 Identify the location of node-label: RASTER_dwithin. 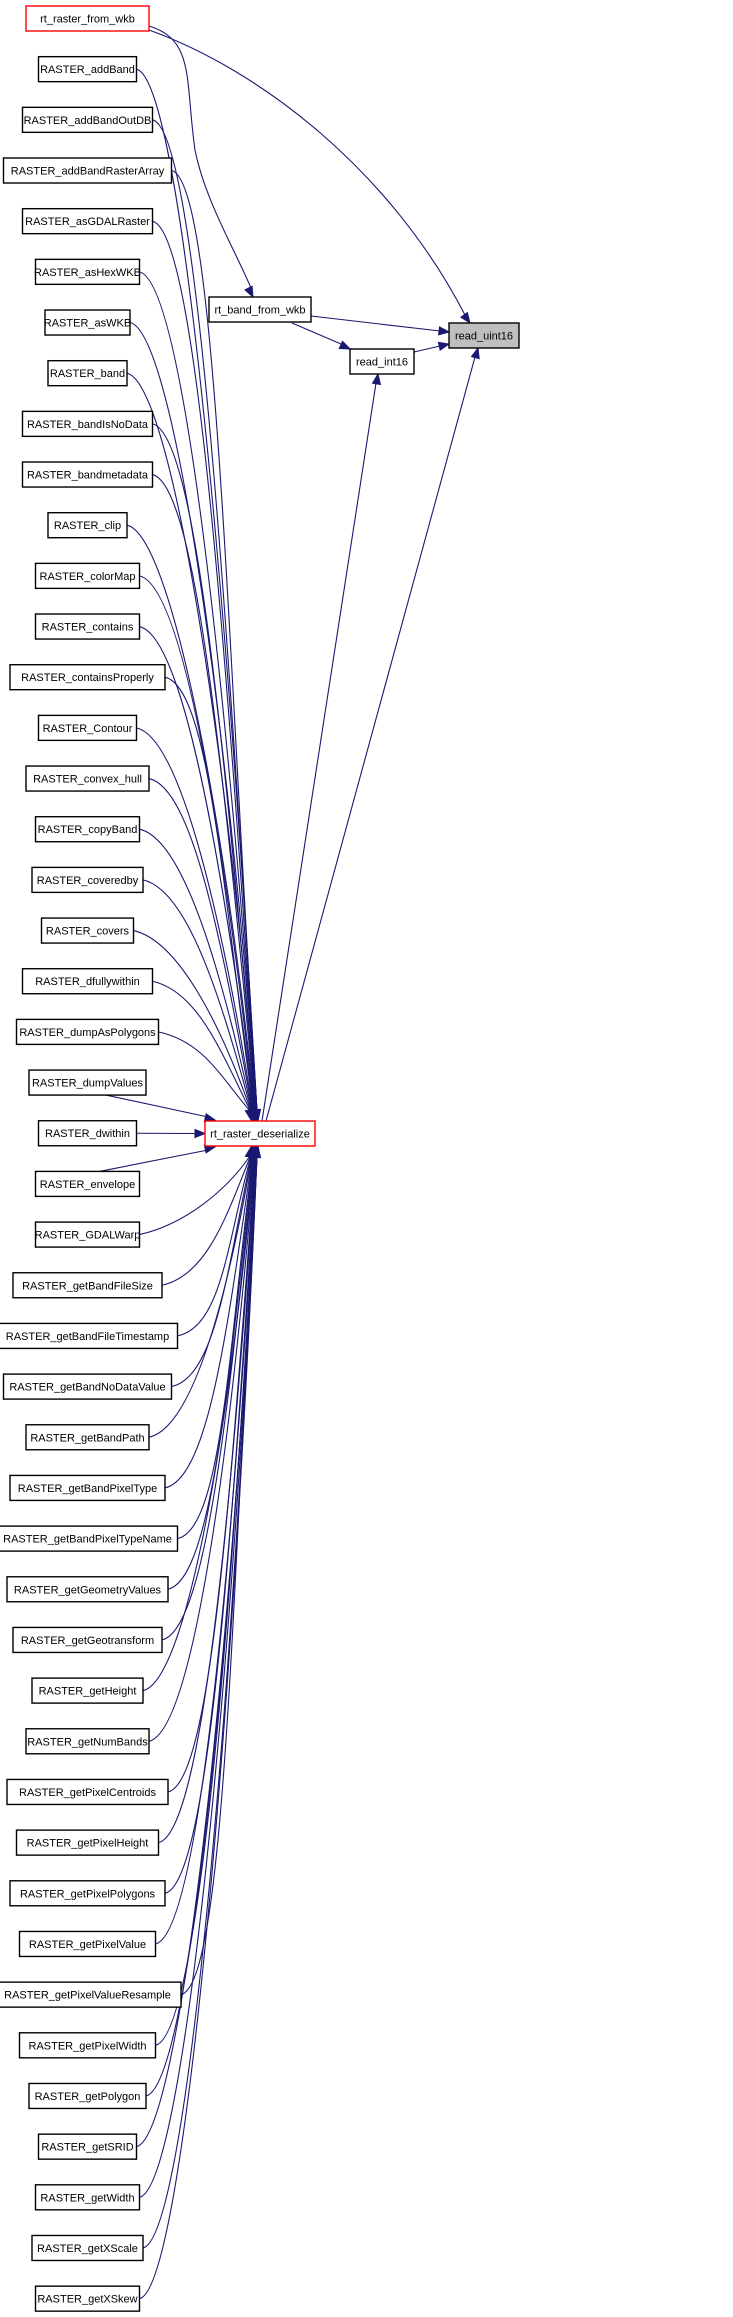
(87, 1134).